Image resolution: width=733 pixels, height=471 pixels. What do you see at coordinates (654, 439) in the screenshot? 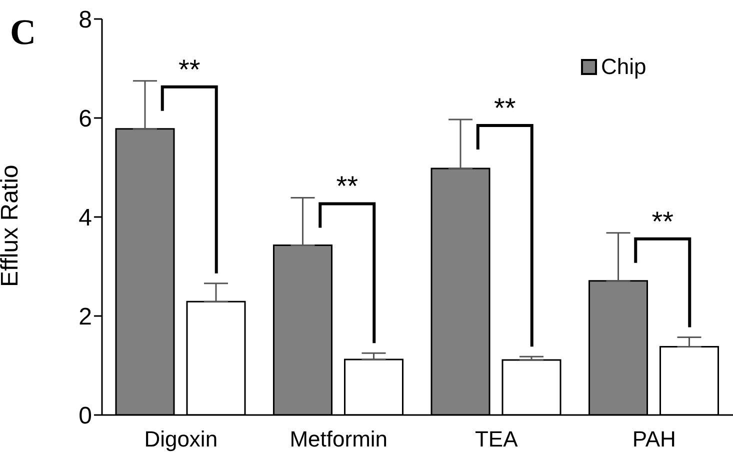
I see `x-tick-label: PAH` at bounding box center [654, 439].